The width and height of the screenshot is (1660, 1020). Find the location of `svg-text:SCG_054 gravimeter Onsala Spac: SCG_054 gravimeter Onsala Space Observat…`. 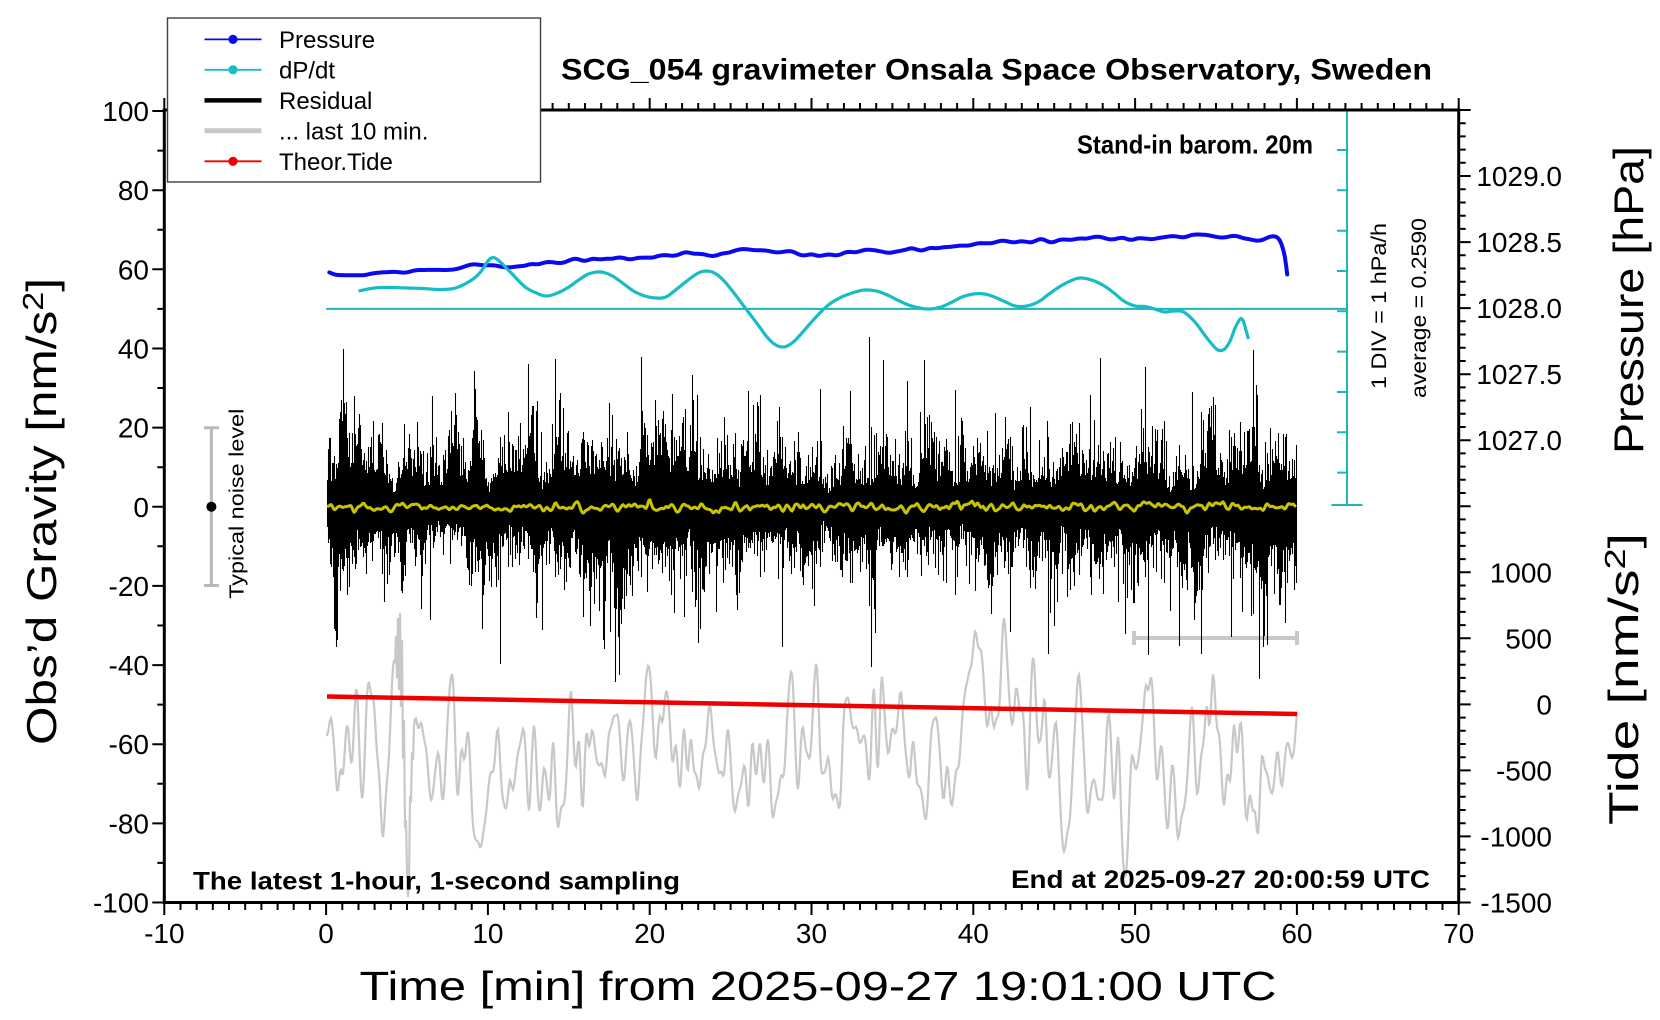

svg-text:SCG_054 gravimeter Onsala Spac: SCG_054 gravimeter Onsala Space Observat… is located at coordinates (996, 70).